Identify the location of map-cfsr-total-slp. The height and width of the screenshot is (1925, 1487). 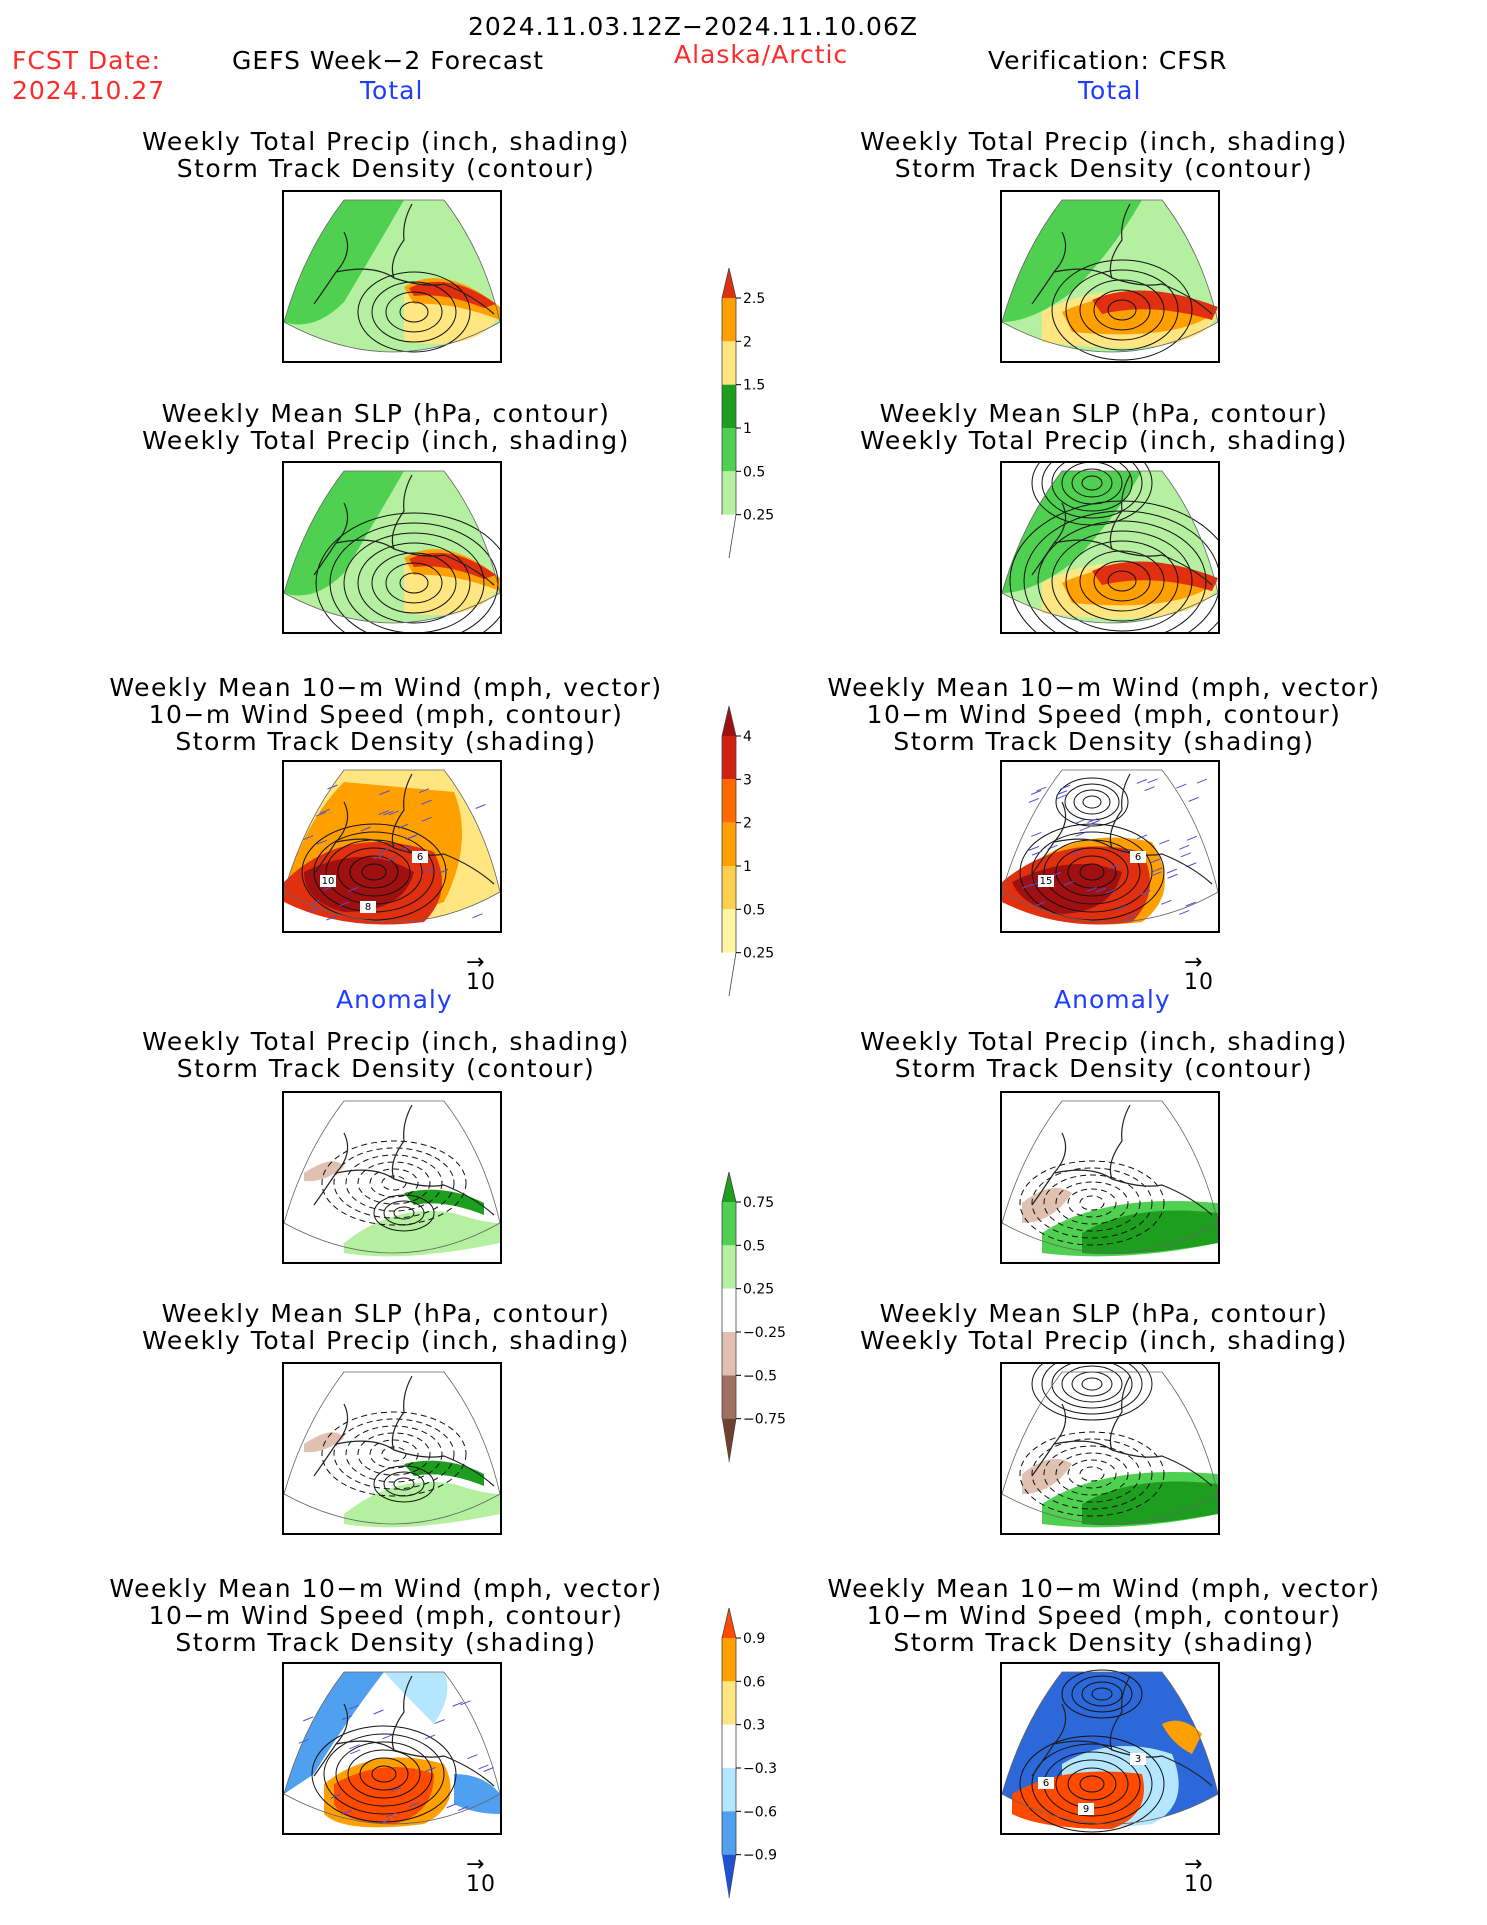
(1110, 547).